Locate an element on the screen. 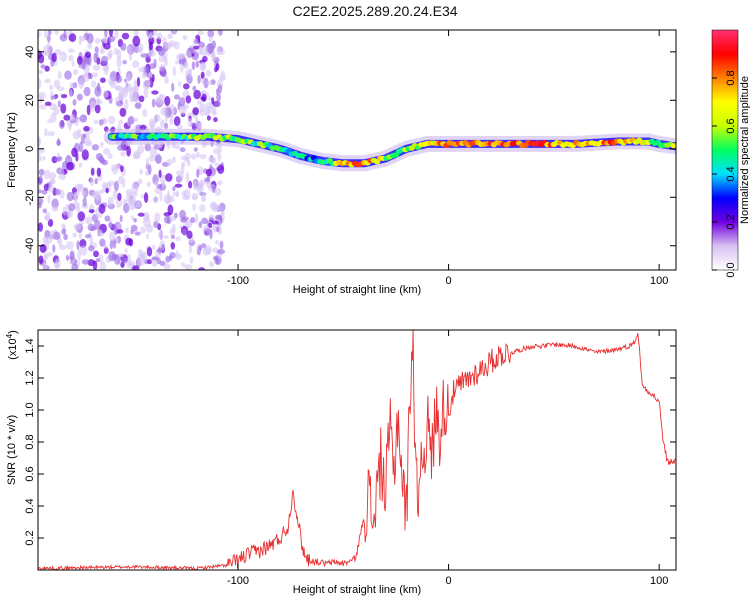 The width and height of the screenshot is (750, 600). spectrogram-x-axis-label: Height of straight line (km) is located at coordinates (357, 290).